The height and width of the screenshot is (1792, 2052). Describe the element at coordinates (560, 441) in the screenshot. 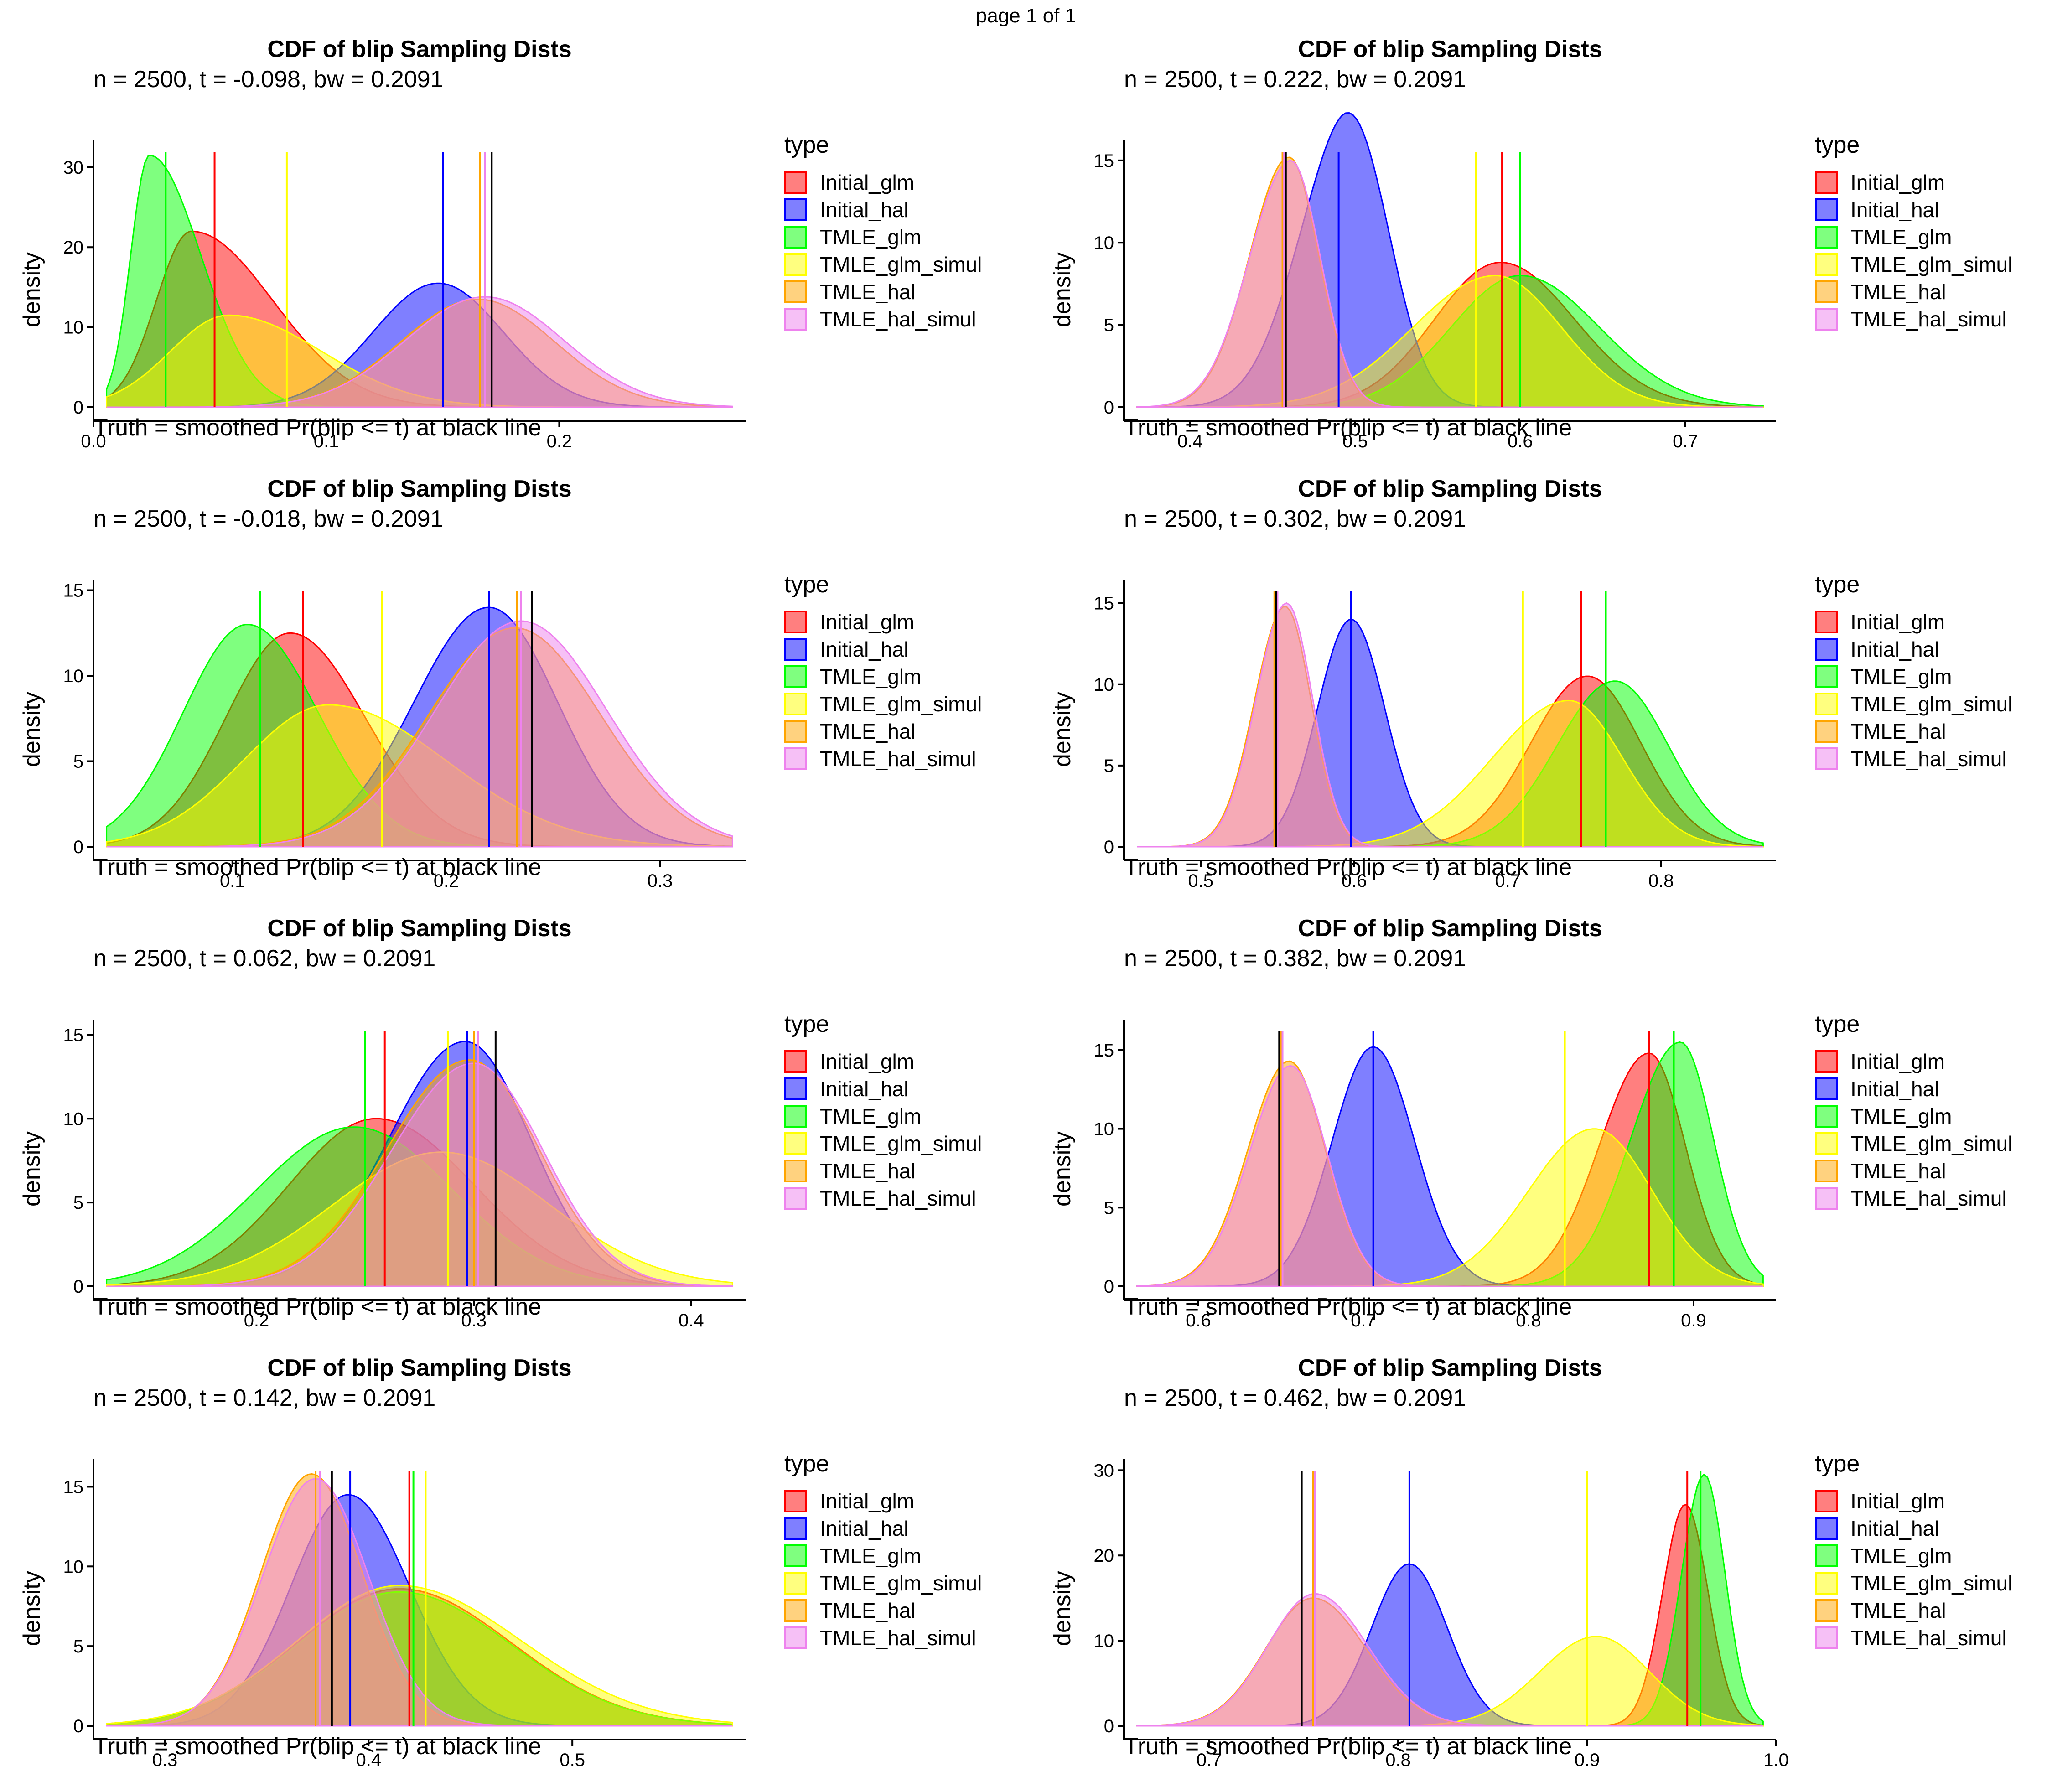

I see `x-tick-label: 0.2` at that location.